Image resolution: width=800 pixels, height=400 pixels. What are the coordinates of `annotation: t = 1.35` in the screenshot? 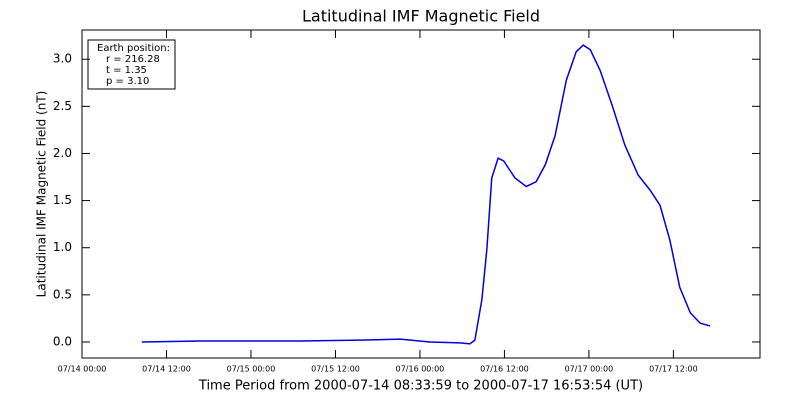 It's located at (126, 70).